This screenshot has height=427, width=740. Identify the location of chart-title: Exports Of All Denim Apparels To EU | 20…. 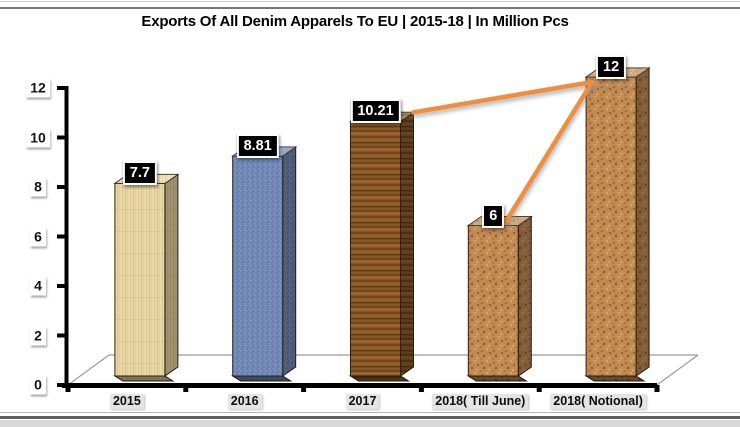
(355, 21).